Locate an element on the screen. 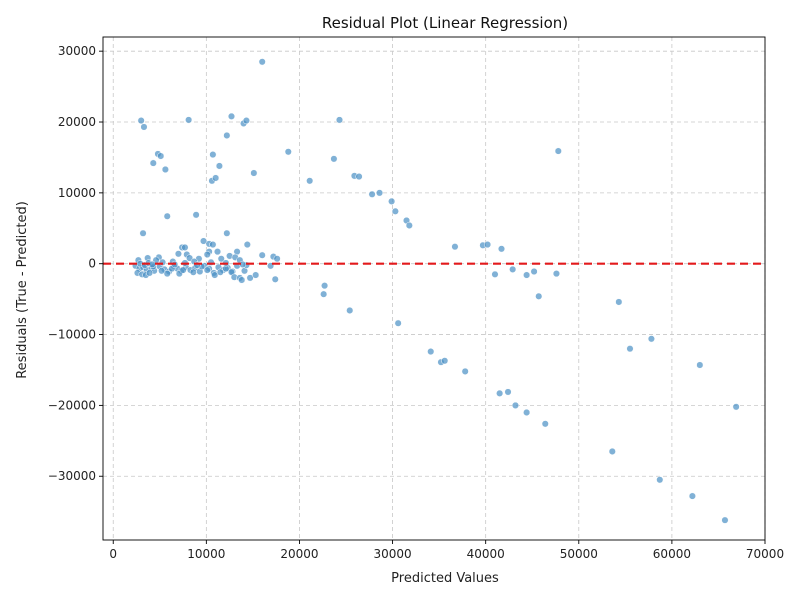 This screenshot has height=600, width=800. x-tick-label-0: 0 is located at coordinates (113, 554).